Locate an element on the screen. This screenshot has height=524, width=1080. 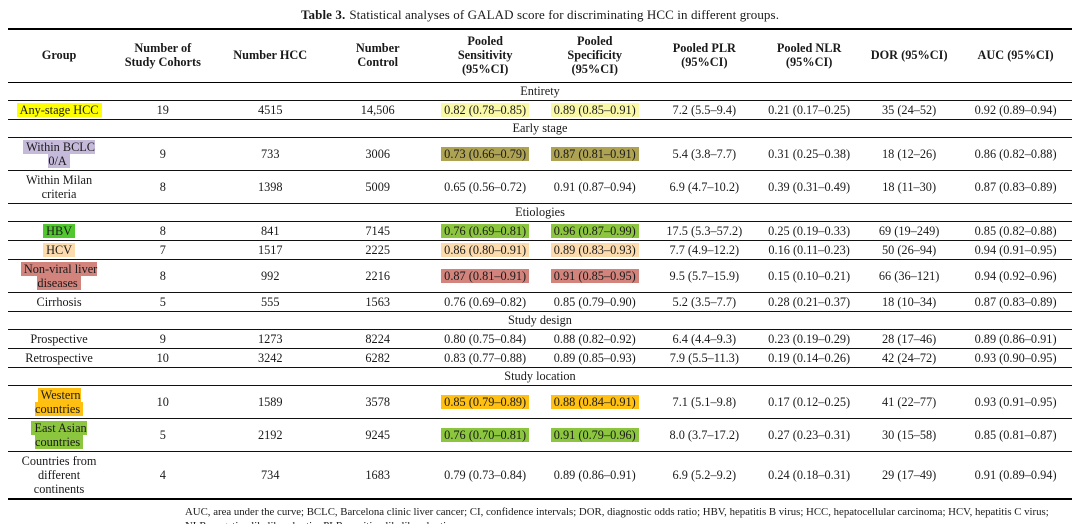
highlighted-value: 0.76 (0.70–0.81) is located at coordinates (485, 434).